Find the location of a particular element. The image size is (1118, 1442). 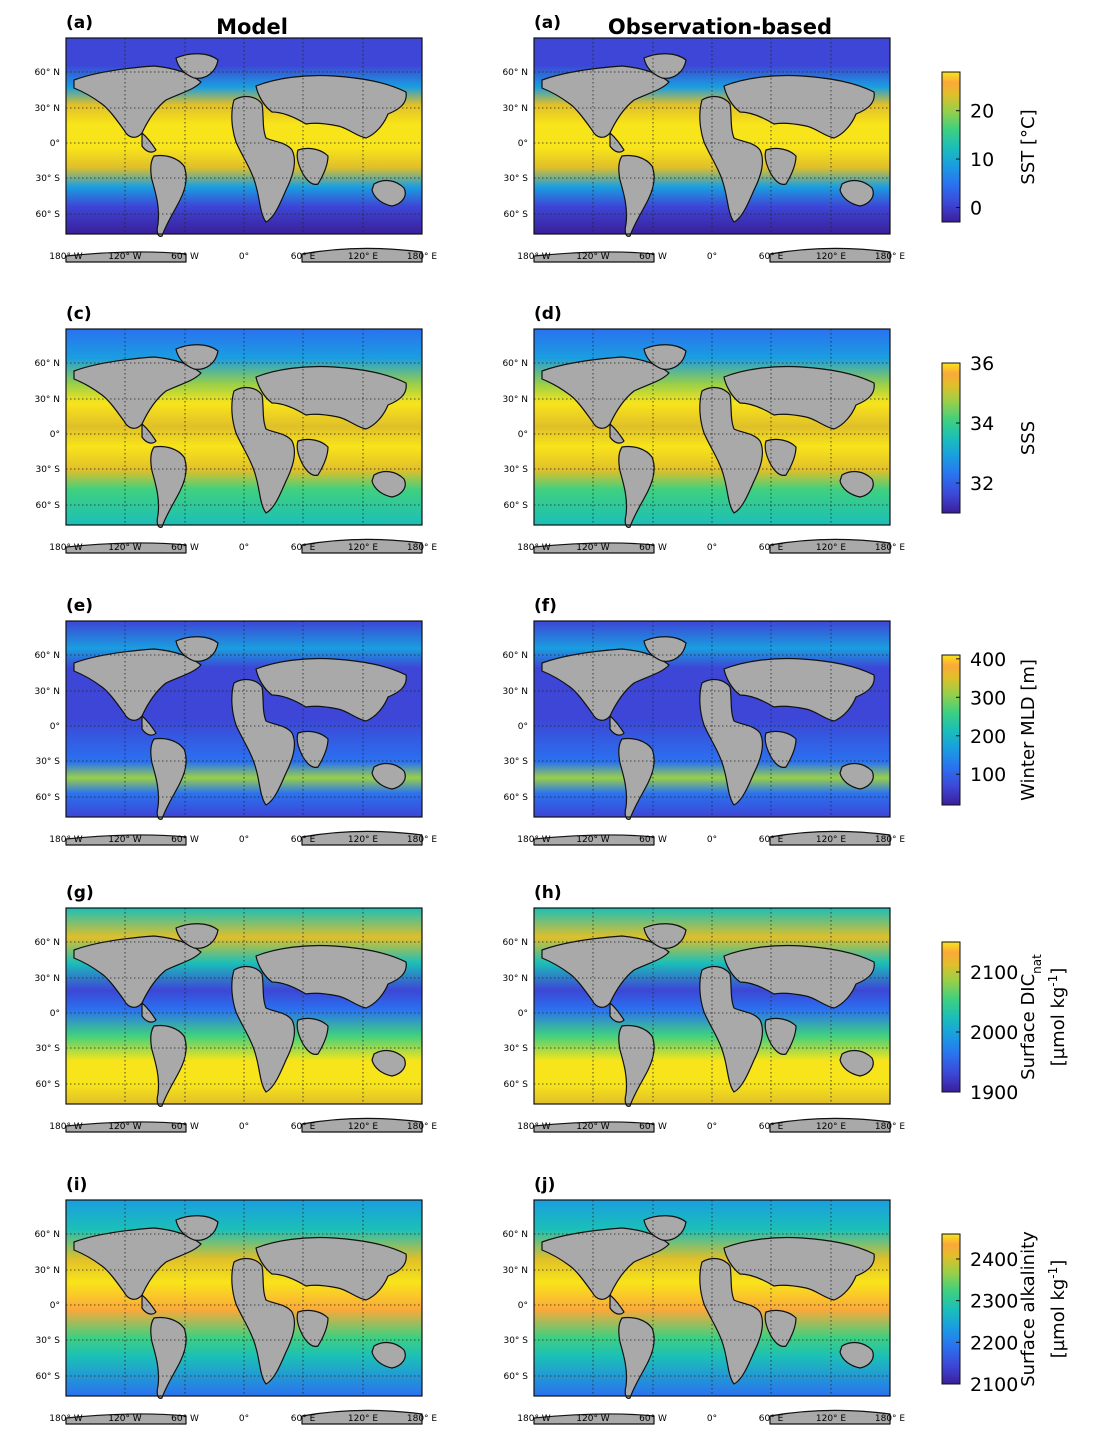

map-panel-alk-obs is located at coordinates (712, 1312).